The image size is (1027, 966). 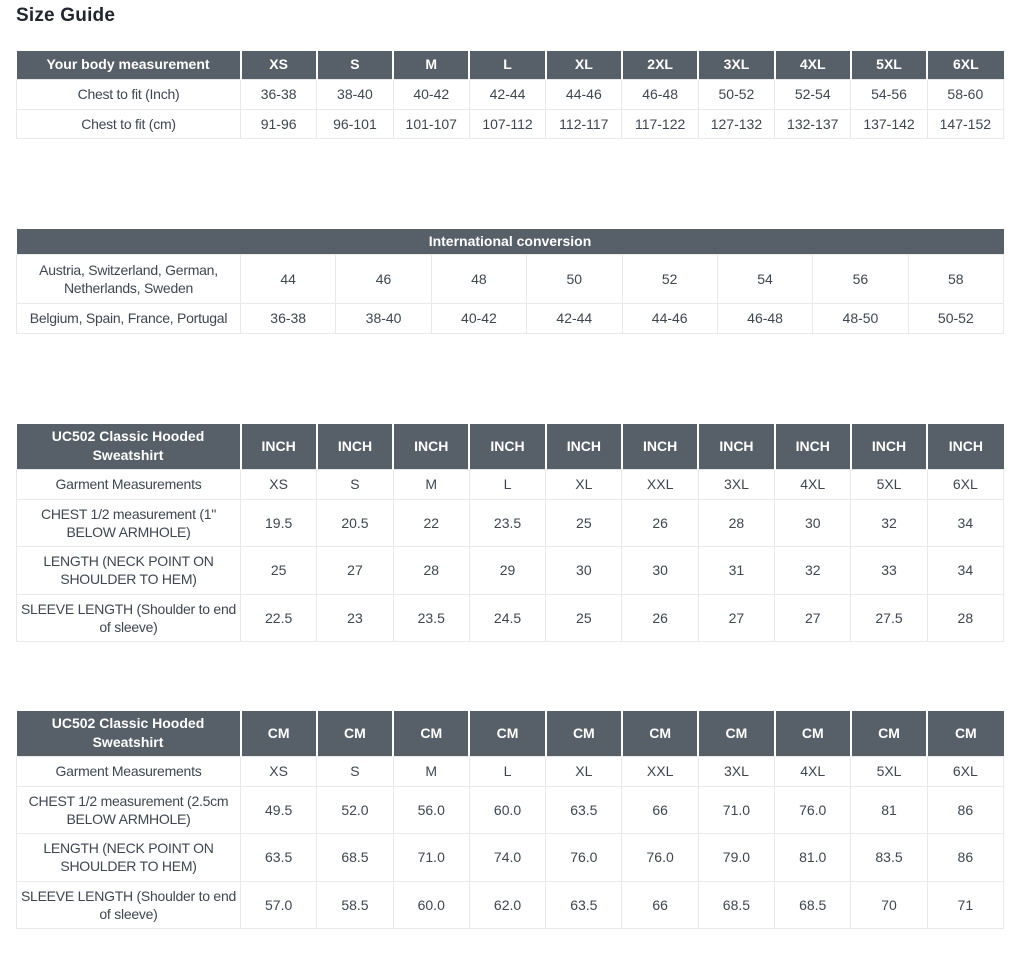 I want to click on value-cell: 3XL, so click(x=736, y=484).